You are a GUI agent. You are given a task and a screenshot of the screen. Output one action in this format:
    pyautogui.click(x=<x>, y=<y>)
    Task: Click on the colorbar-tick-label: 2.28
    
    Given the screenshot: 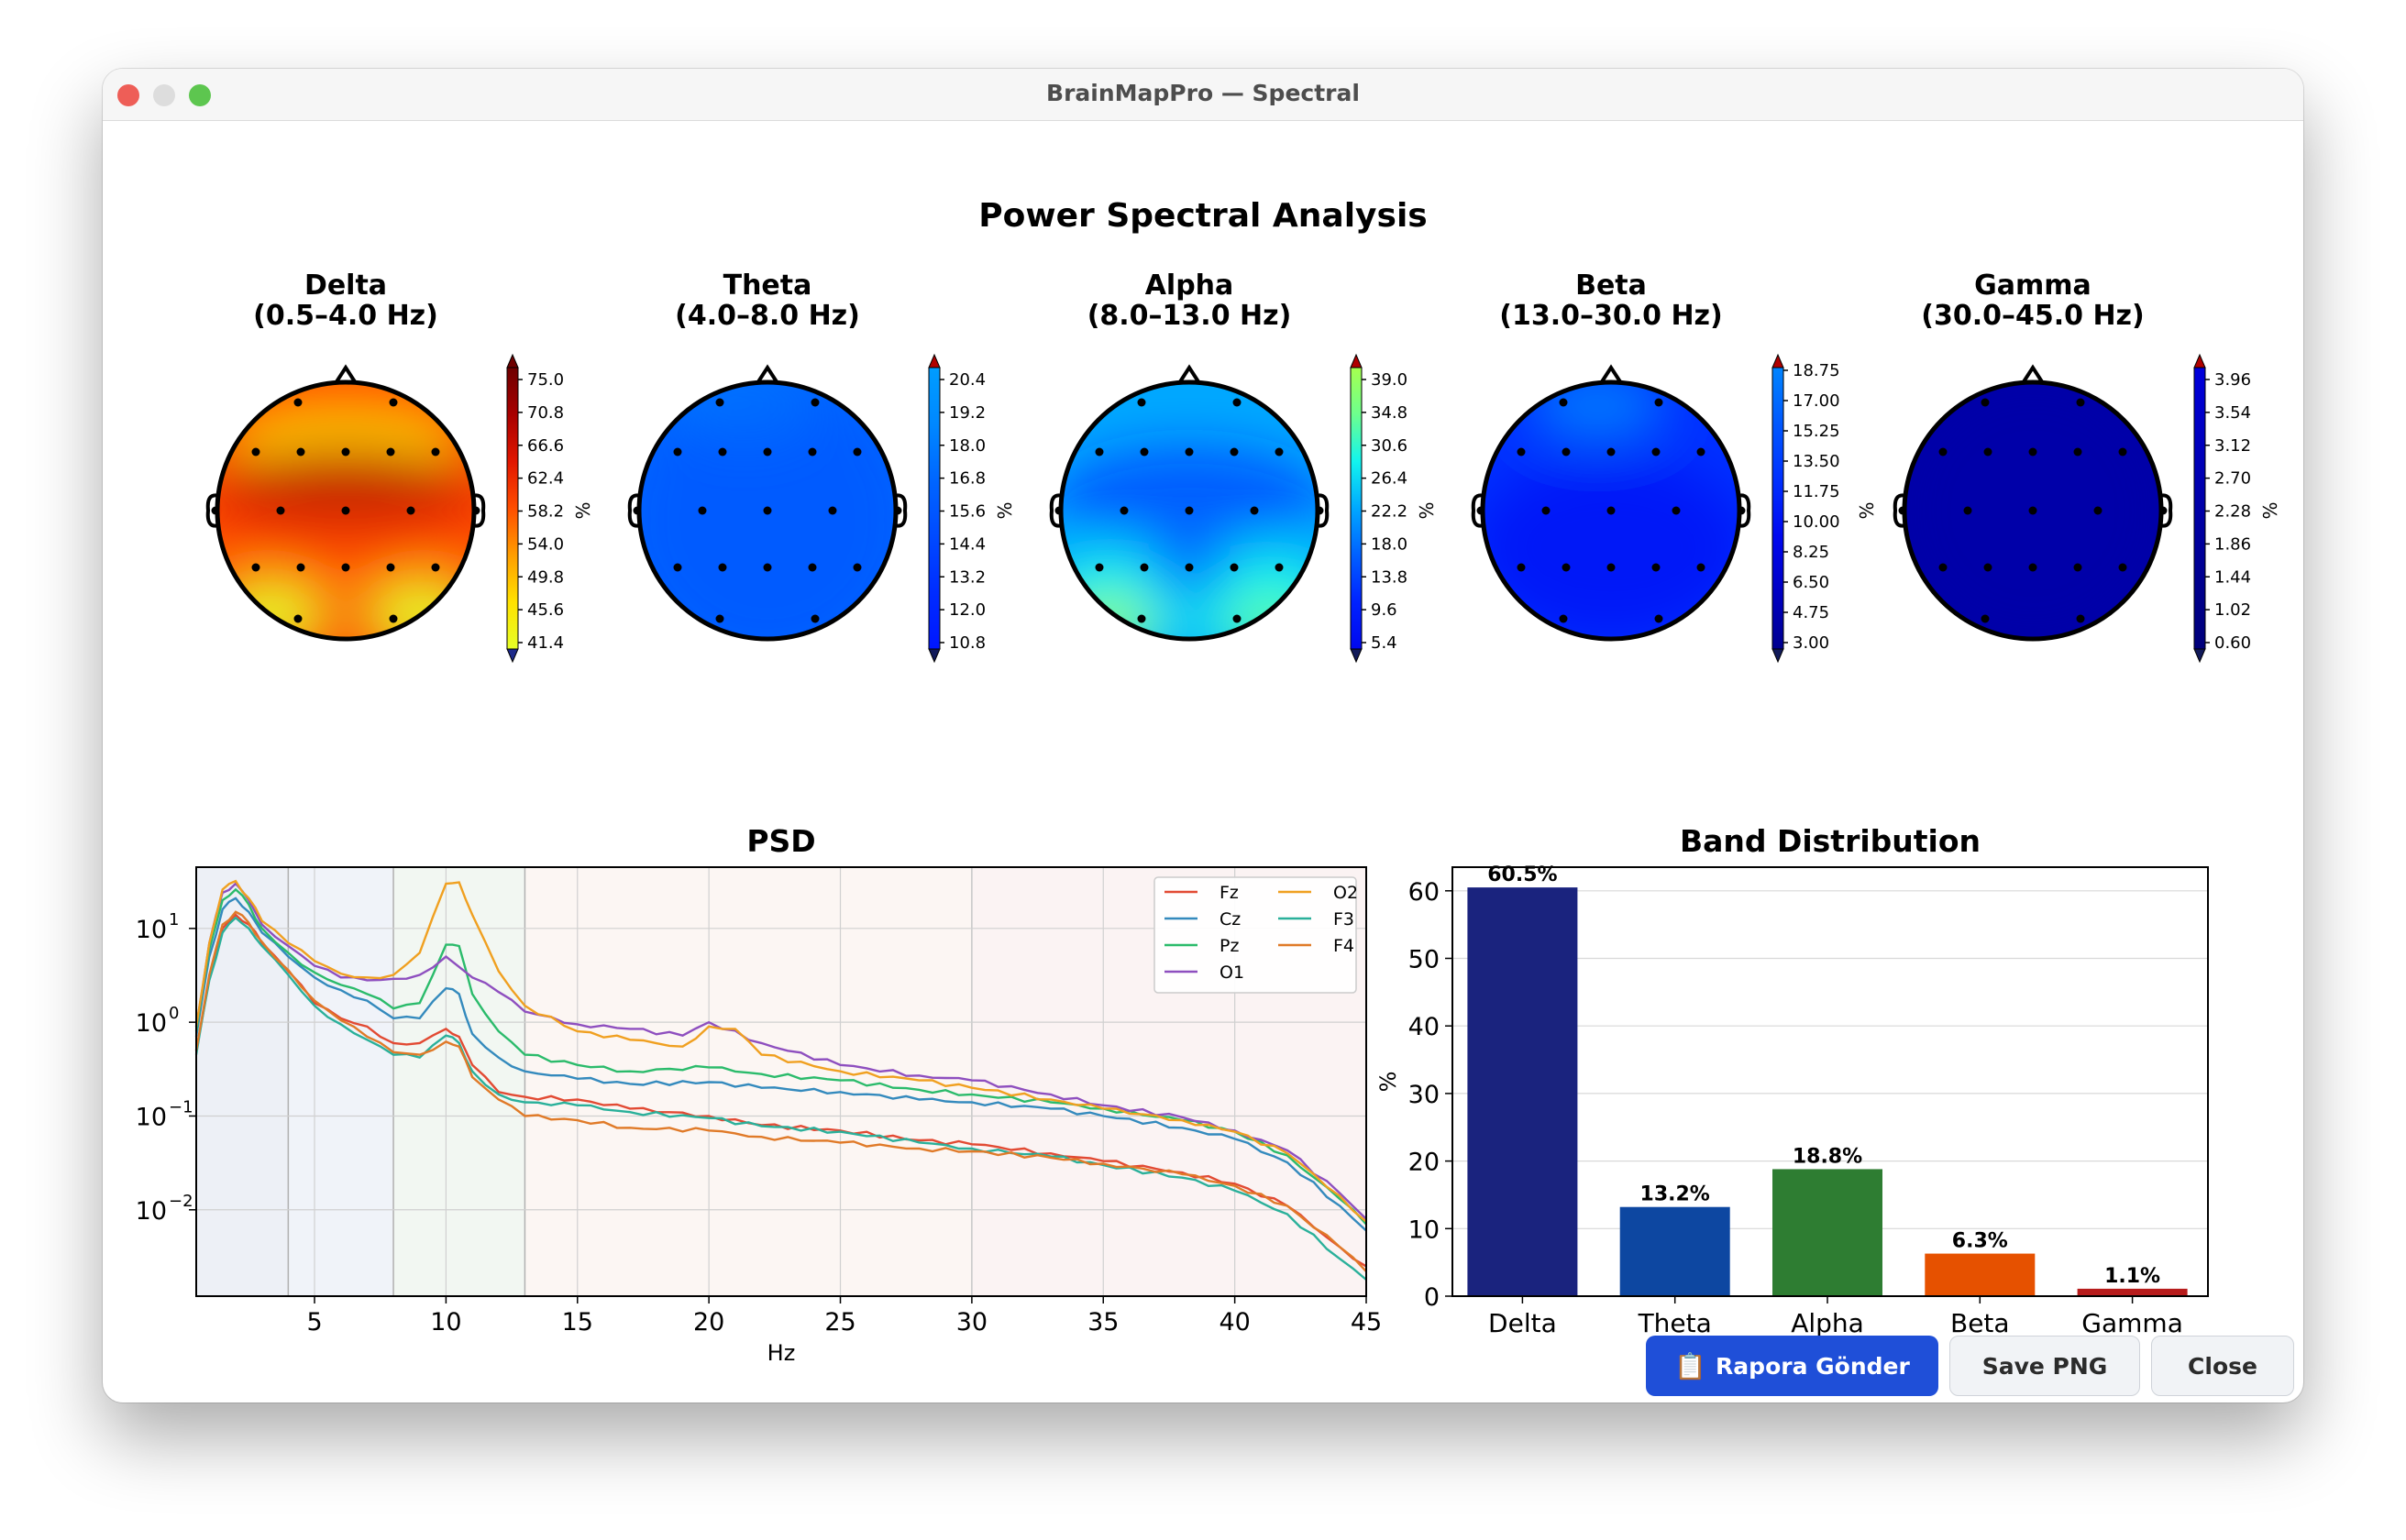 What is the action you would take?
    pyautogui.click(x=2232, y=512)
    